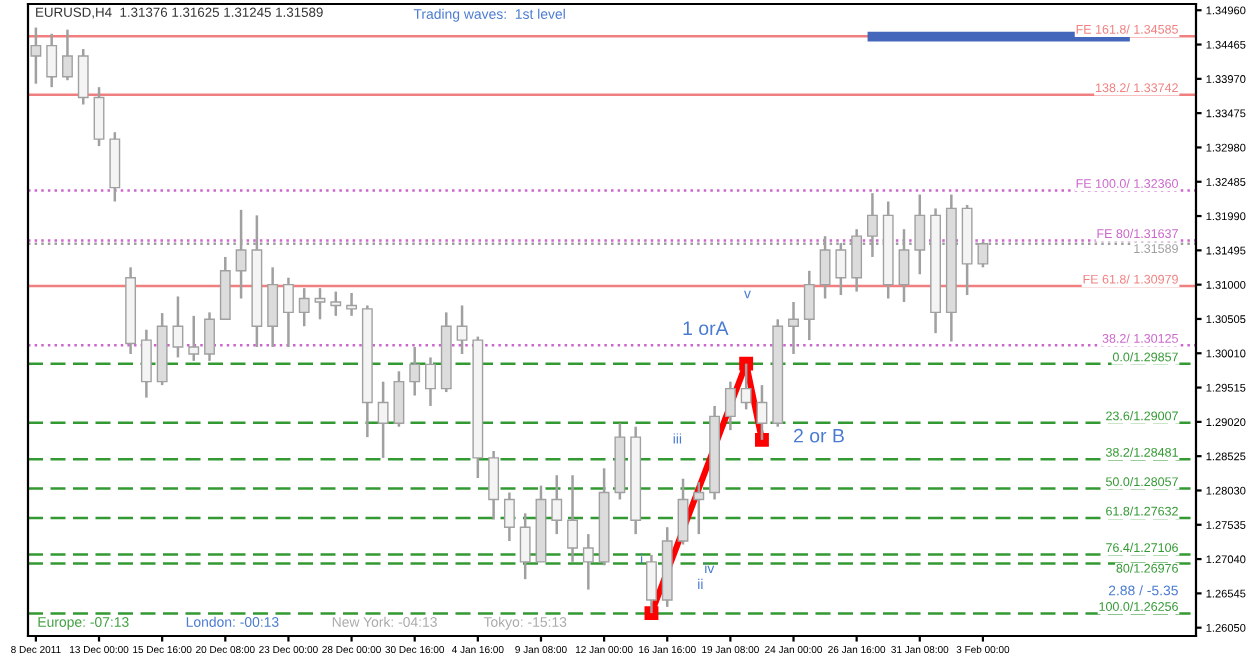  I want to click on annotation: 2 or B, so click(819, 435).